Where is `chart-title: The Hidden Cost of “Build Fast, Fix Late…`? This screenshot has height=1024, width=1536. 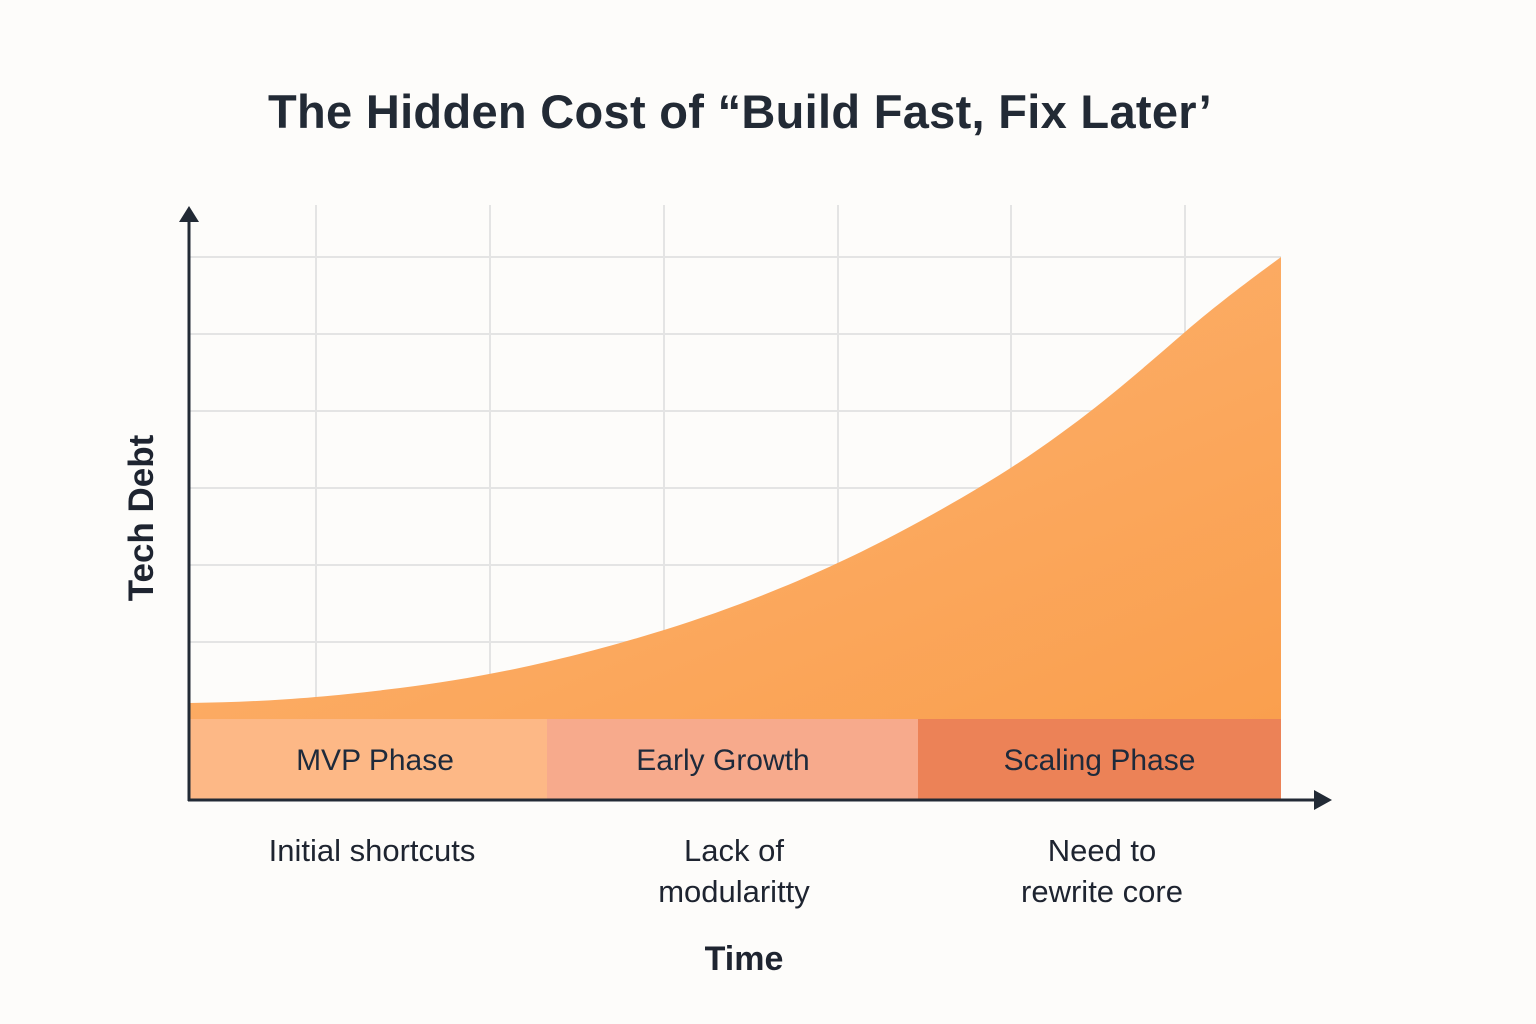
chart-title: The Hidden Cost of “Build Fast, Fix Late… is located at coordinates (740, 111).